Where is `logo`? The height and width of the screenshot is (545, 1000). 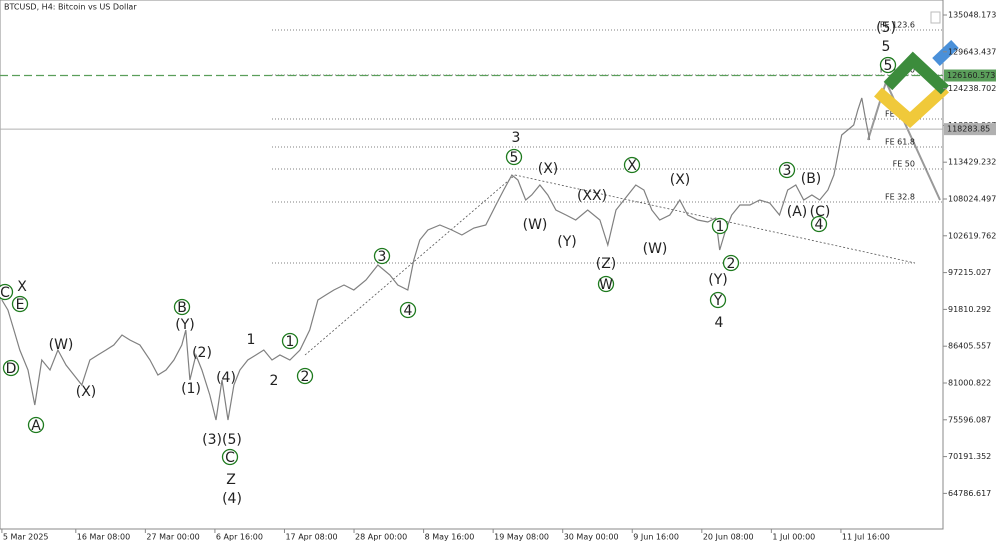 logo is located at coordinates (916, 84).